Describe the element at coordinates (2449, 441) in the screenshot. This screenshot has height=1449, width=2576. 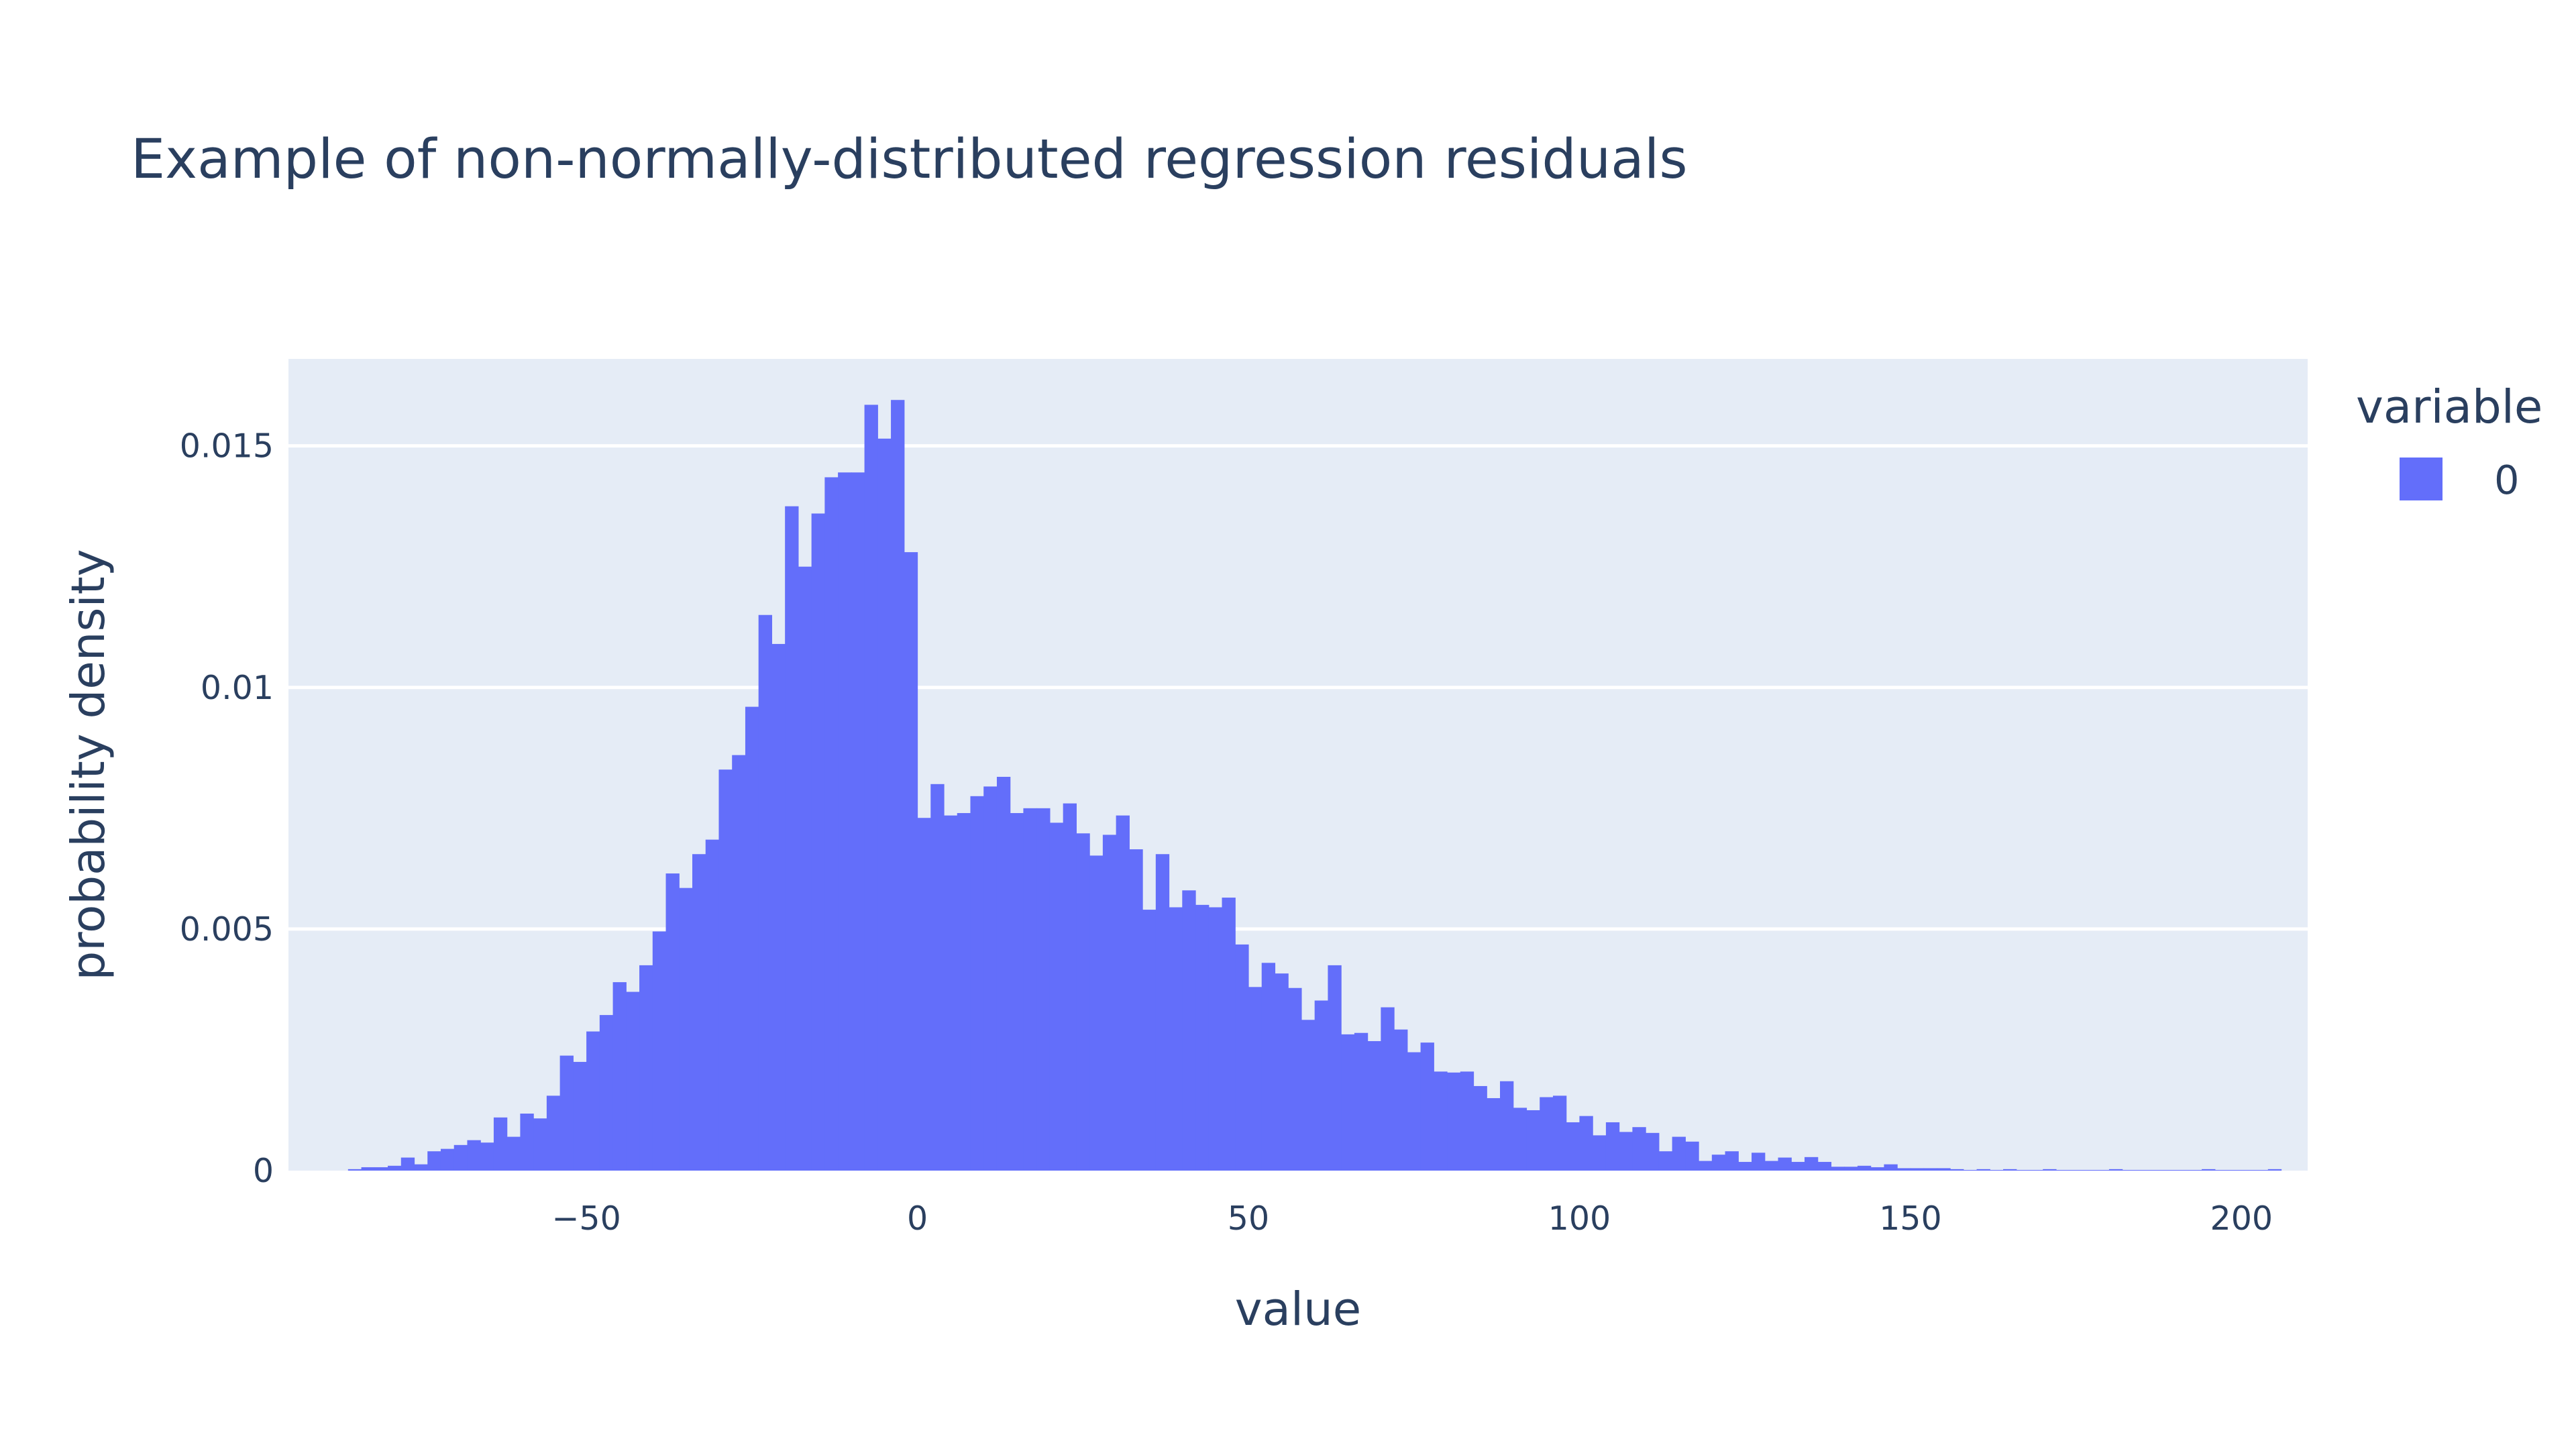
I see `legend: variable 0` at that location.